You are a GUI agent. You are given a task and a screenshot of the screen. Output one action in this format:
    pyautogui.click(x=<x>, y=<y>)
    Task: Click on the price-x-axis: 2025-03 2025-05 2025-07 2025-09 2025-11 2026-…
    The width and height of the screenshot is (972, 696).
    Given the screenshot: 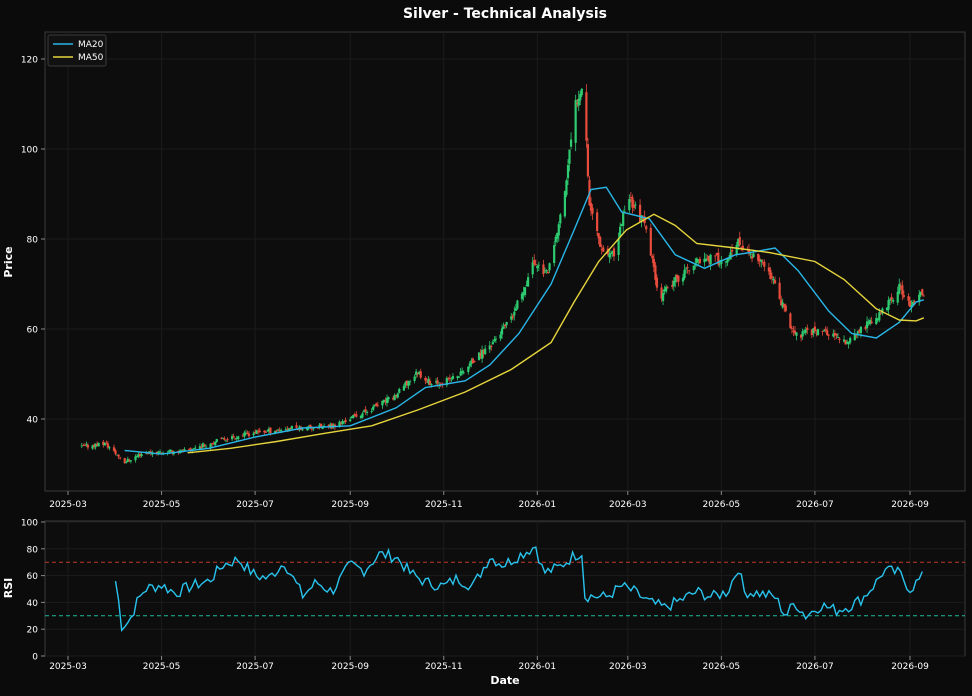 What is the action you would take?
    pyautogui.click(x=489, y=500)
    